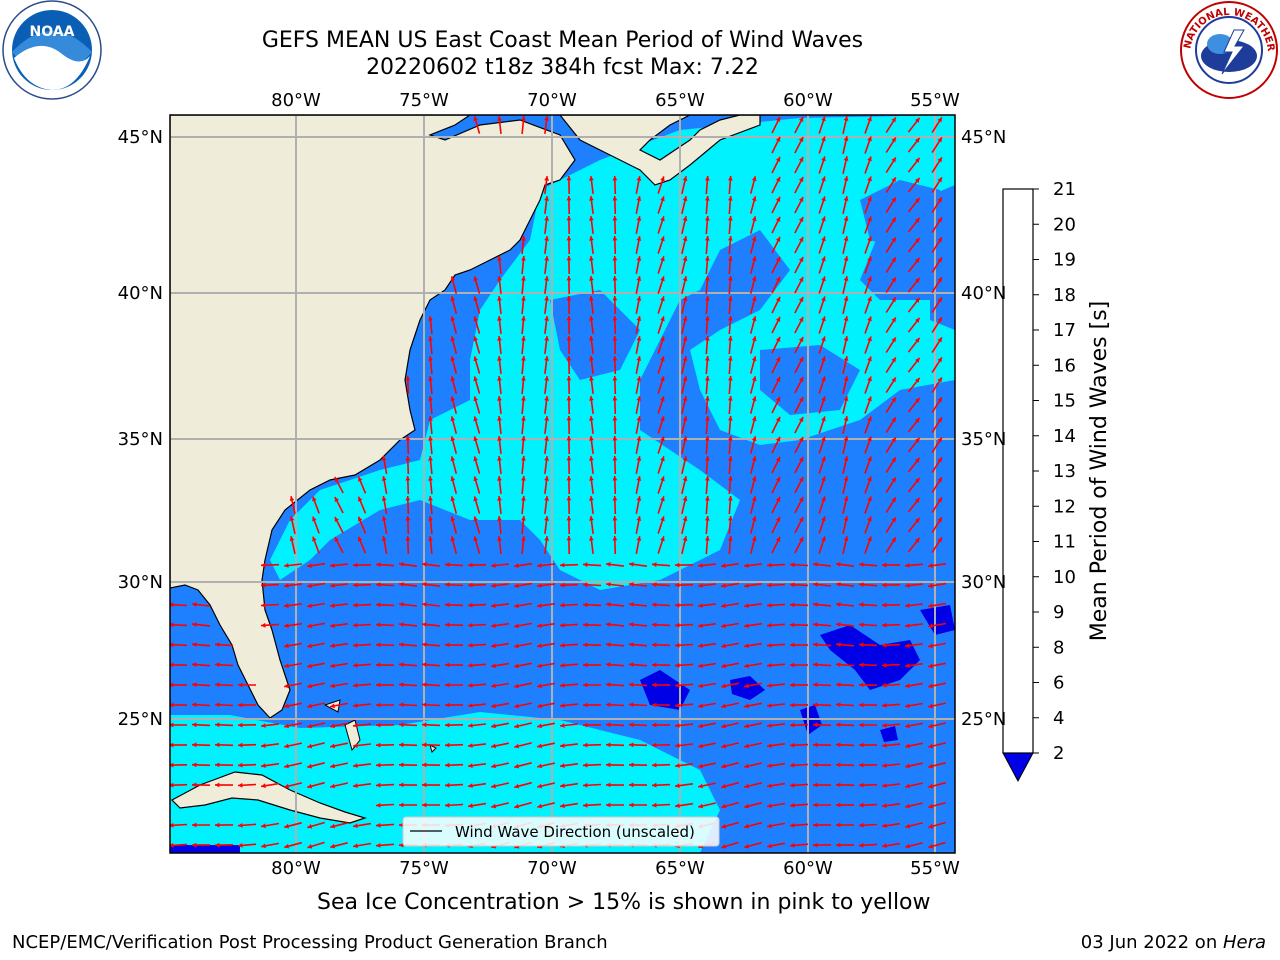  I want to click on lat-label-right: 40°N, so click(983, 293).